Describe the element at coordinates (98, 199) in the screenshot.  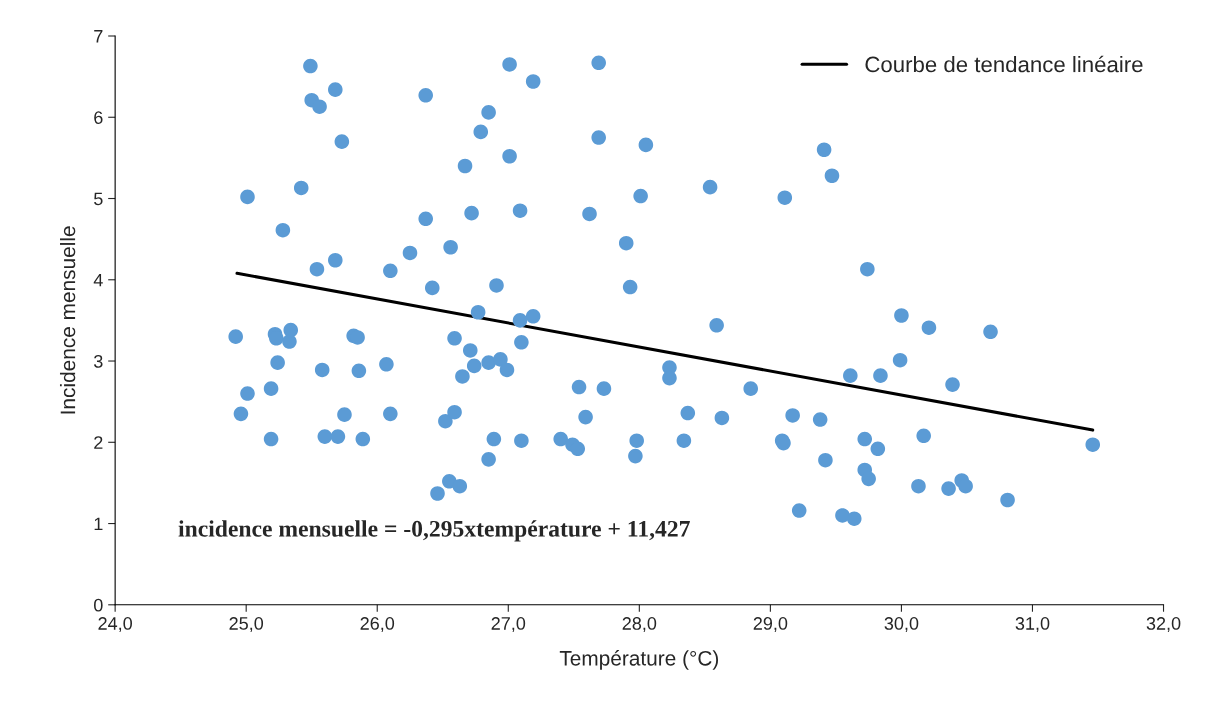
I see `y-tick-label: 5` at that location.